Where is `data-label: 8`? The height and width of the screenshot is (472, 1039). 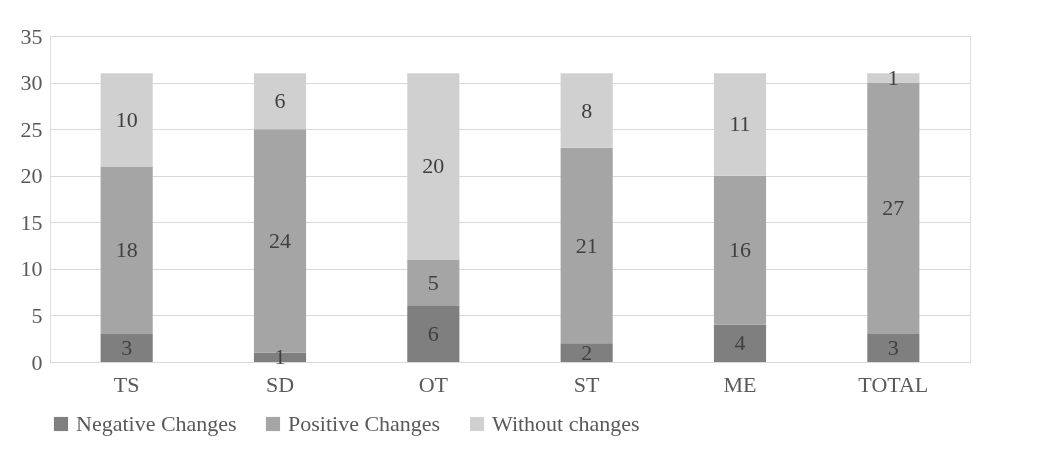
data-label: 8 is located at coordinates (587, 110).